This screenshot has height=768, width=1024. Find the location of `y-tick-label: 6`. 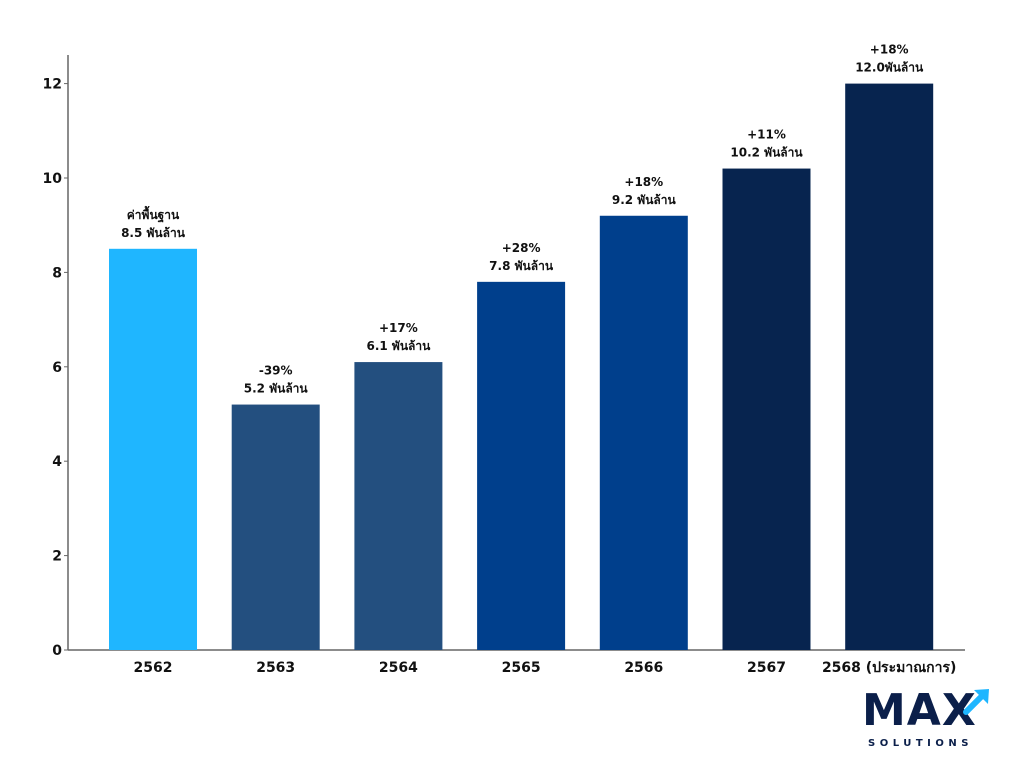

y-tick-label: 6 is located at coordinates (57, 368).